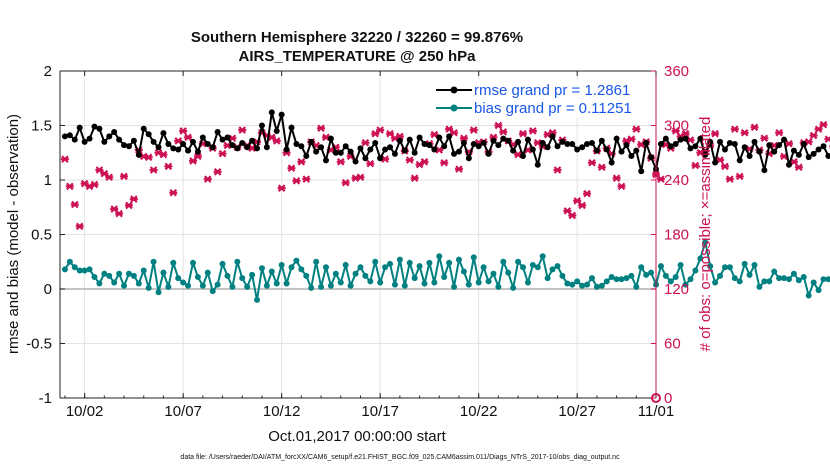 The width and height of the screenshot is (830, 470). What do you see at coordinates (676, 71) in the screenshot?
I see `y-right-tick-label: 360` at bounding box center [676, 71].